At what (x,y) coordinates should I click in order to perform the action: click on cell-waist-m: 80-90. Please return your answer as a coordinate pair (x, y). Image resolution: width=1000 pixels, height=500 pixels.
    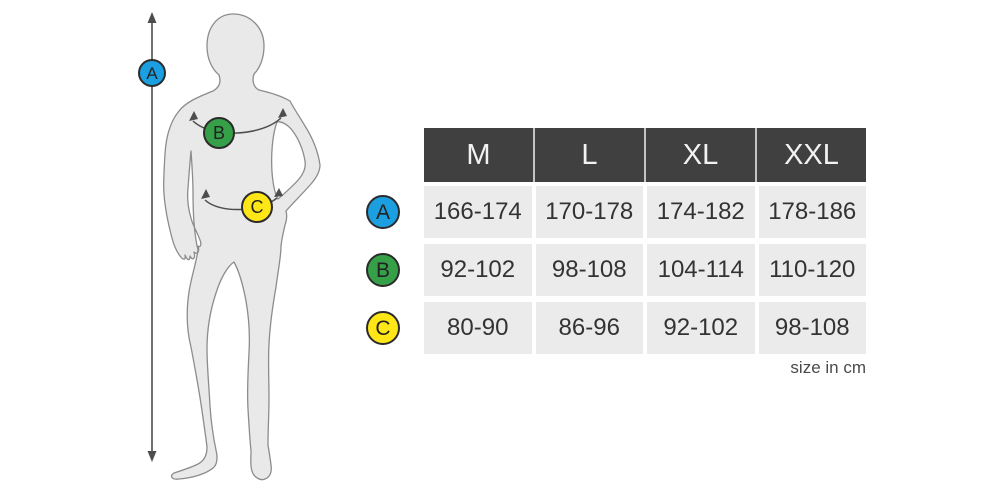
    Looking at the image, I should click on (478, 328).